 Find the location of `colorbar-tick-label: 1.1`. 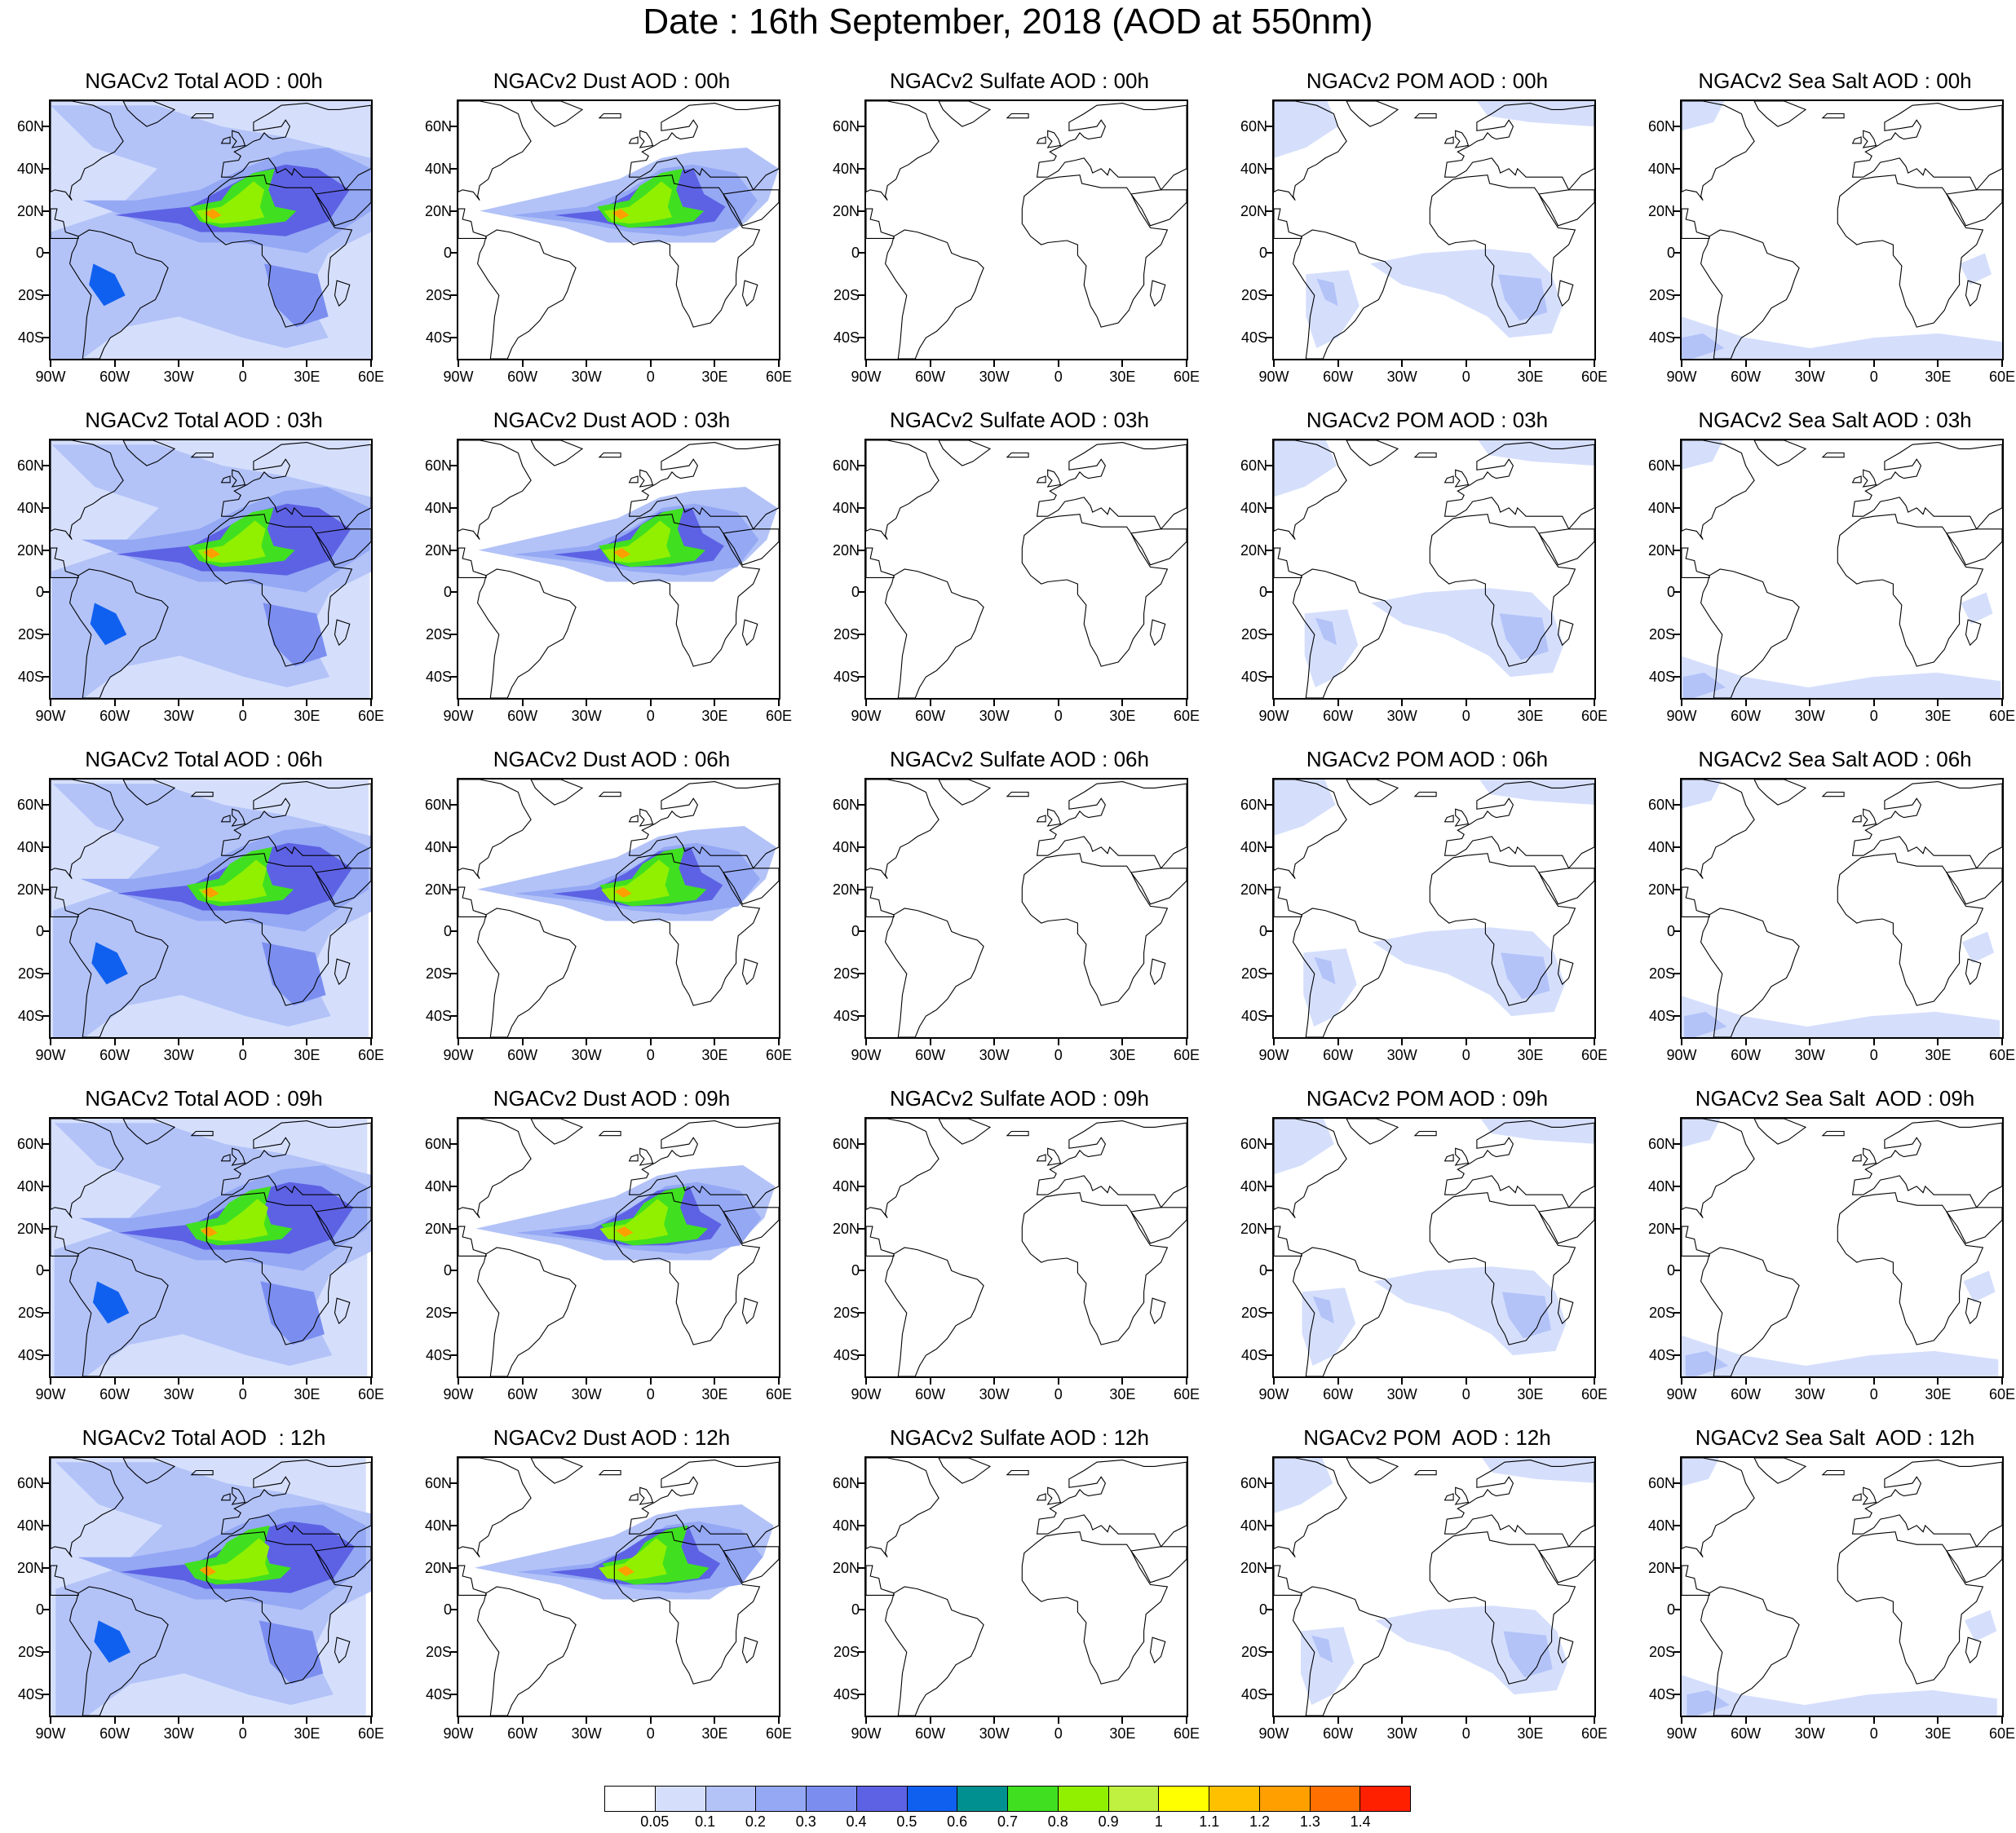

colorbar-tick-label: 1.1 is located at coordinates (1209, 1821).